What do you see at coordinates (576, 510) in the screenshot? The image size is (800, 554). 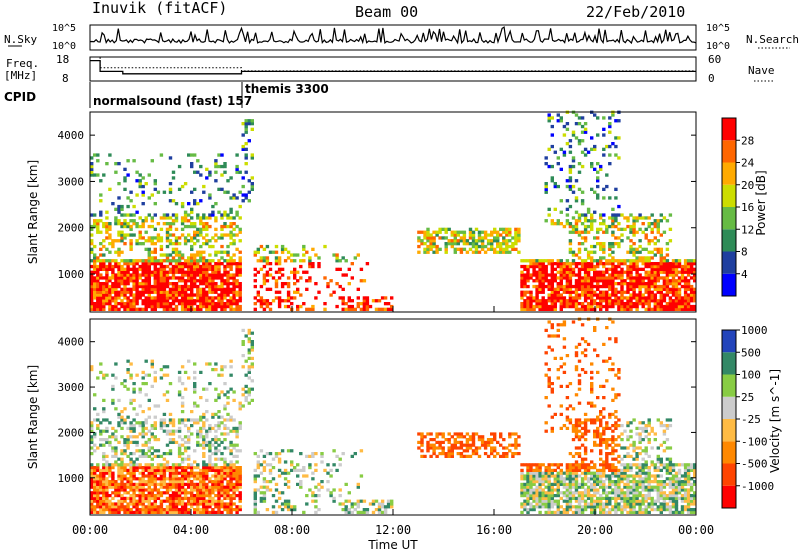 I see `velocity-cell-1997` at bounding box center [576, 510].